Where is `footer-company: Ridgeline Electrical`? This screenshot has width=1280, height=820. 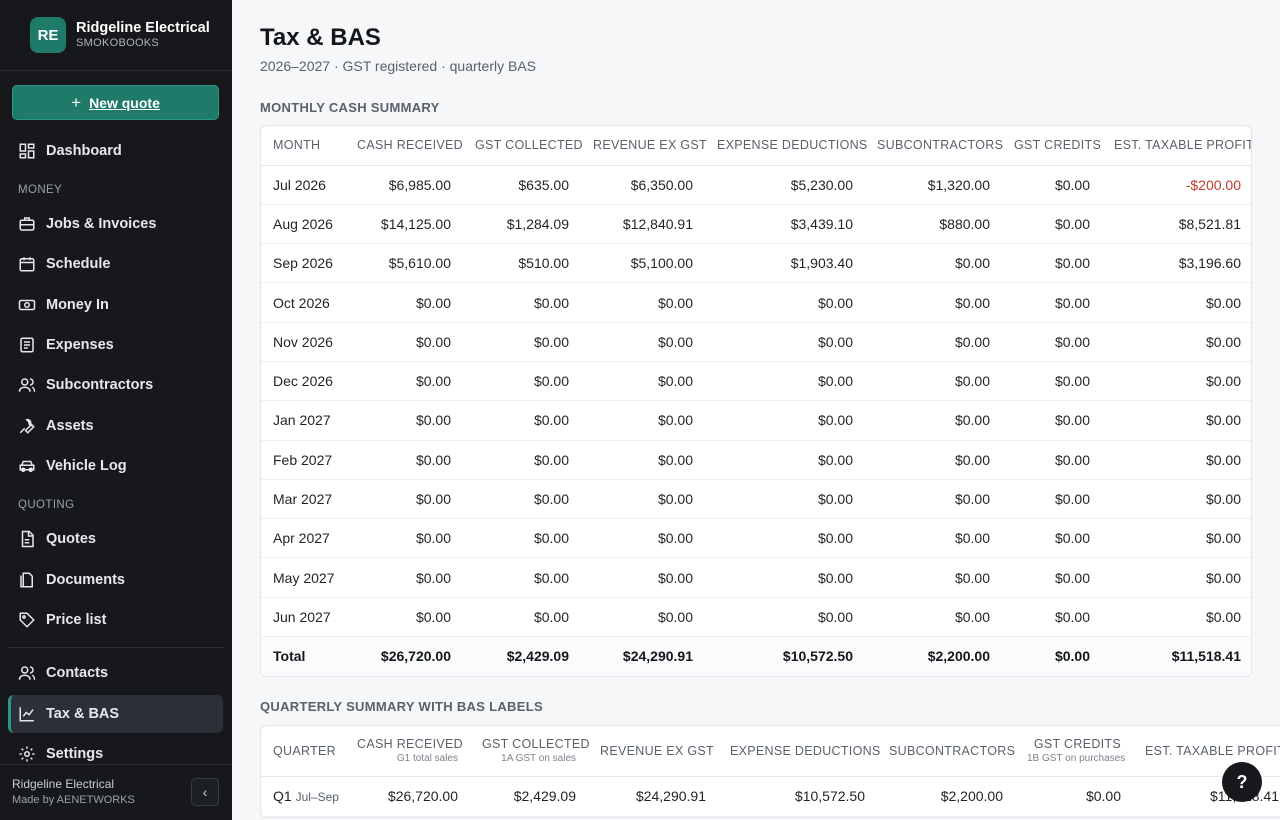
footer-company: Ridgeline Electrical is located at coordinates (63, 784).